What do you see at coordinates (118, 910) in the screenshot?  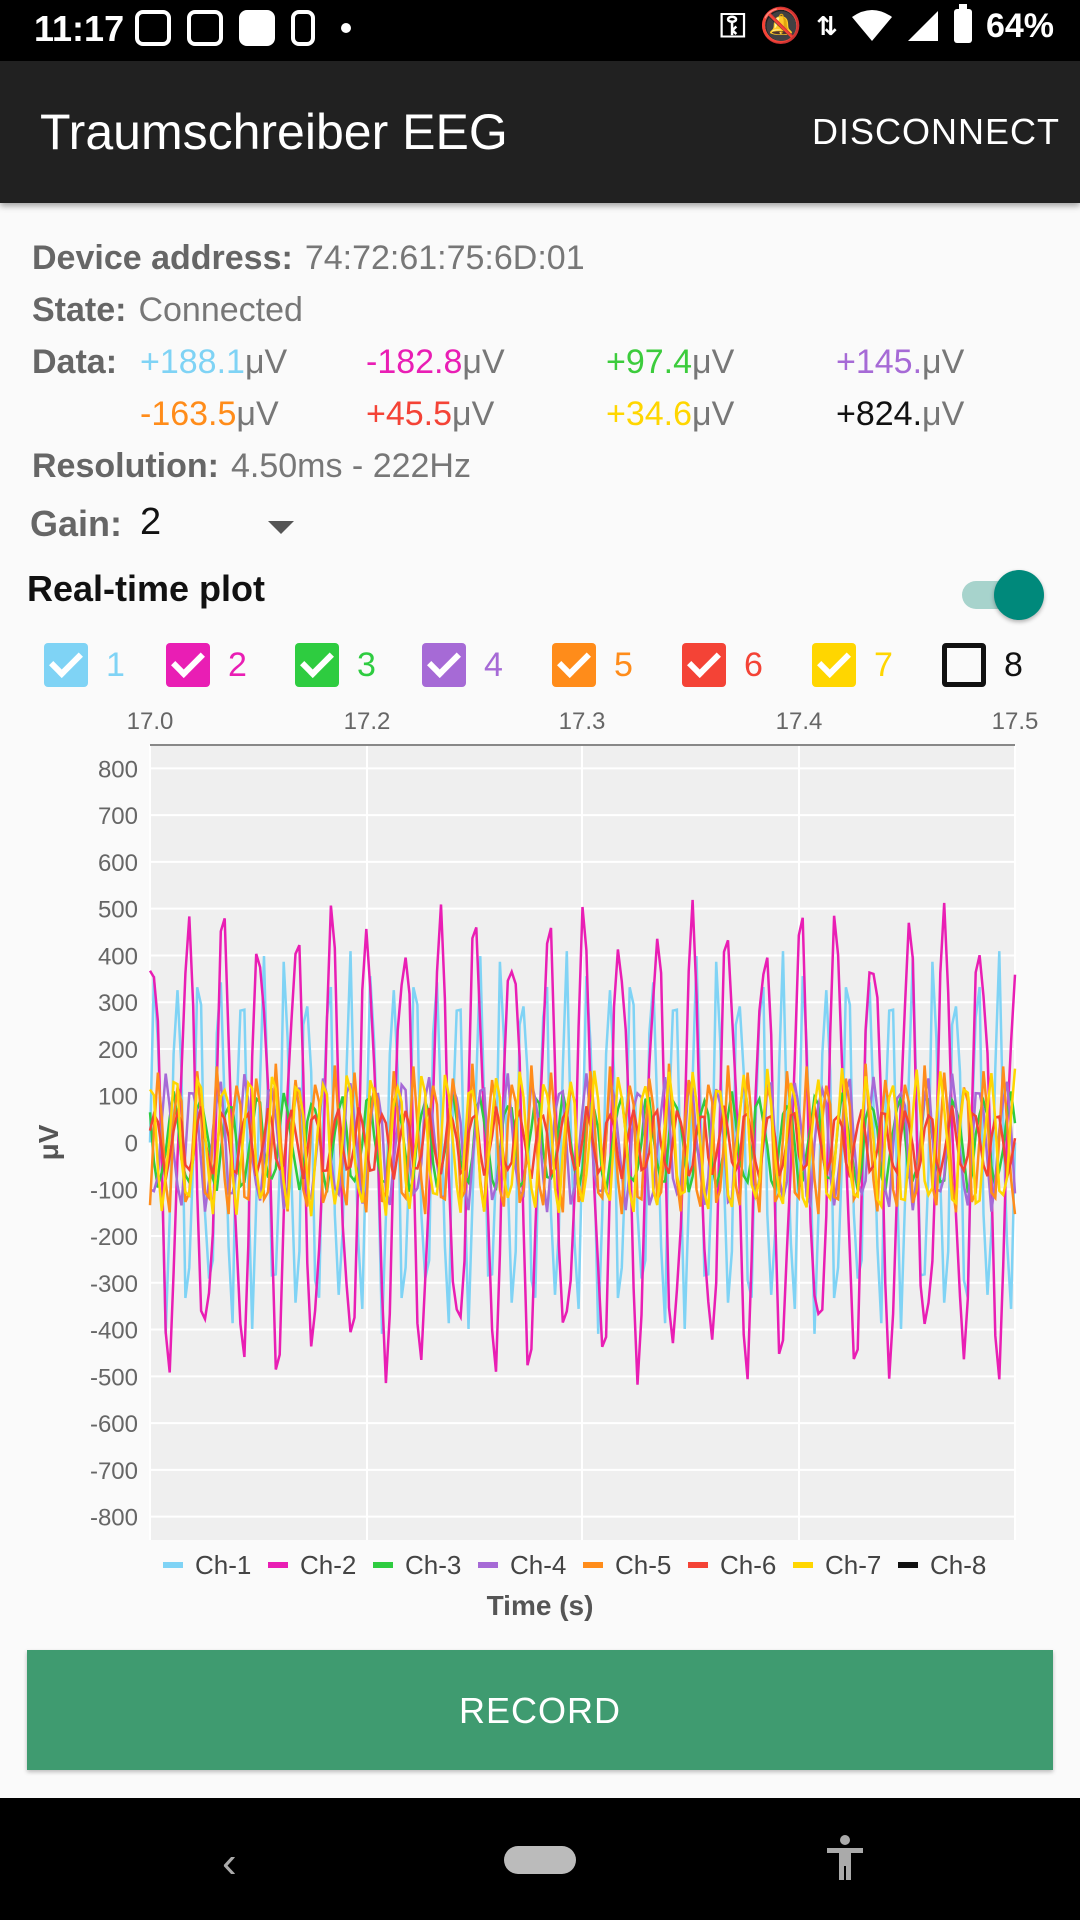 I see `y-tick-label: 500` at bounding box center [118, 910].